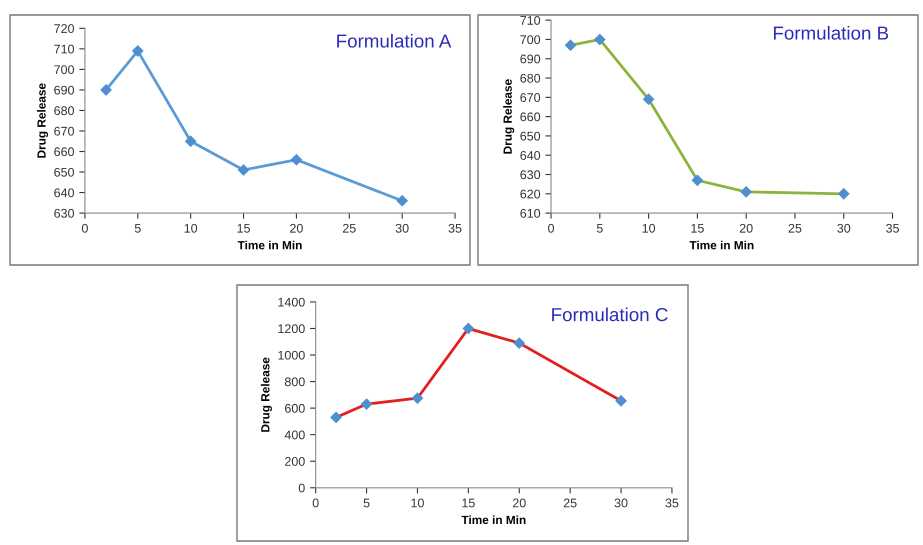  What do you see at coordinates (291, 329) in the screenshot?
I see `y-tick-label: 1200` at bounding box center [291, 329].